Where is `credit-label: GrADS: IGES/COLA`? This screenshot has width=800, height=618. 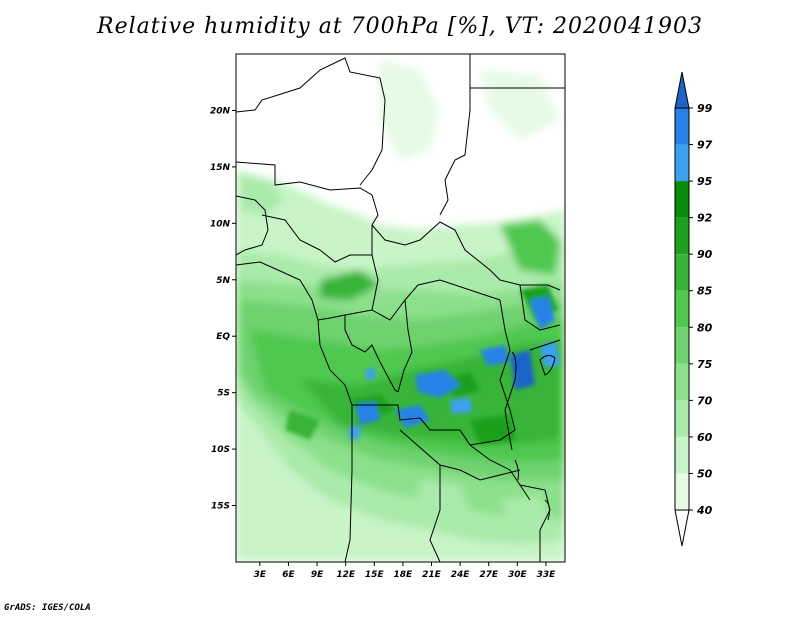 credit-label: GrADS: IGES/COLA is located at coordinates (47, 608).